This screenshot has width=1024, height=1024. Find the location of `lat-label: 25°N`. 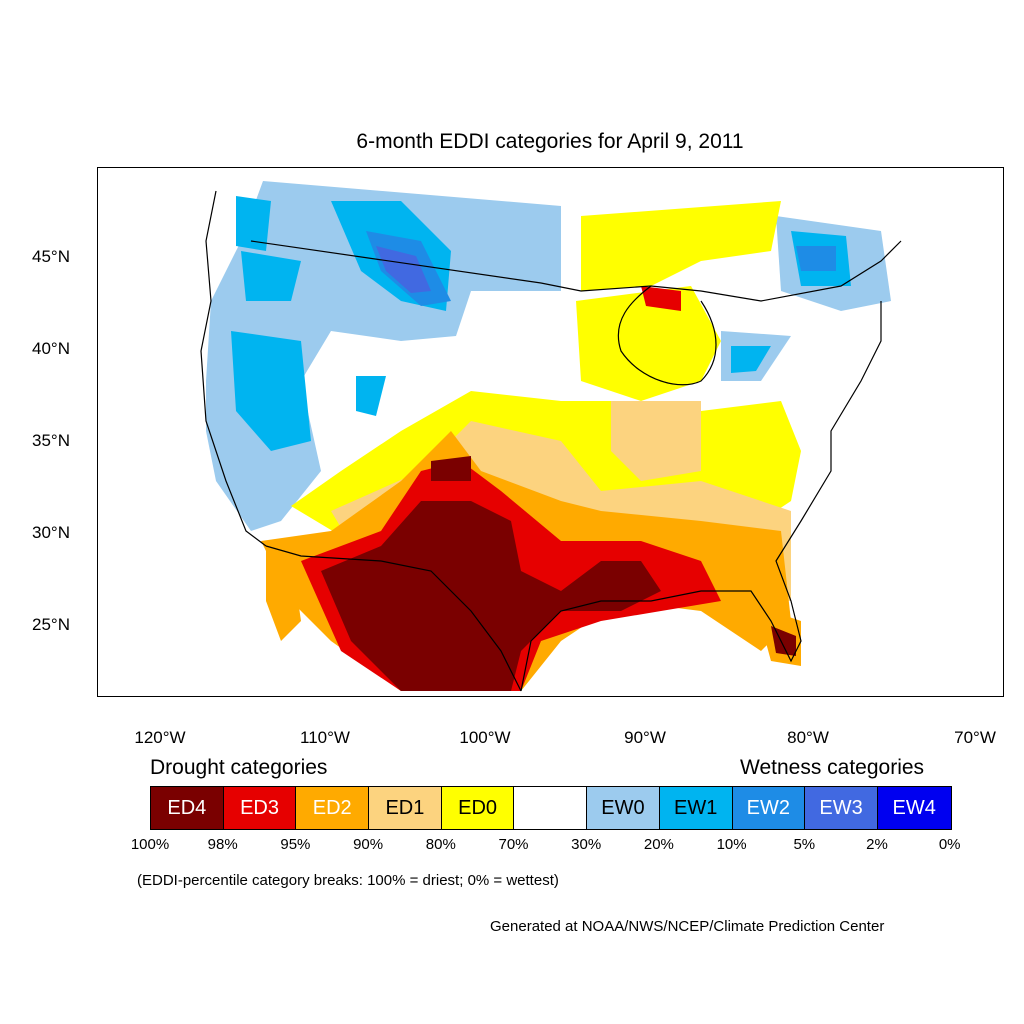

lat-label: 25°N is located at coordinates (51, 624).